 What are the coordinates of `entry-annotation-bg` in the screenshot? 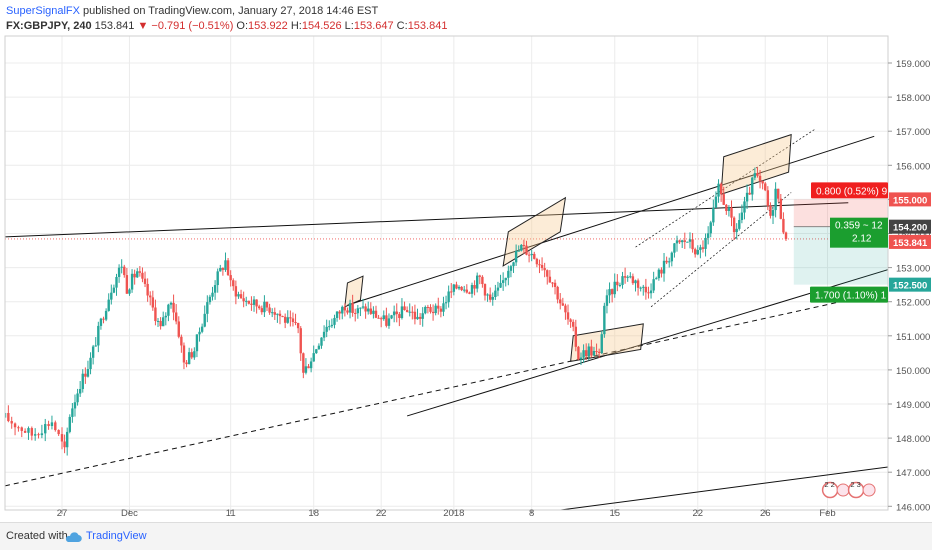 It's located at (859, 232).